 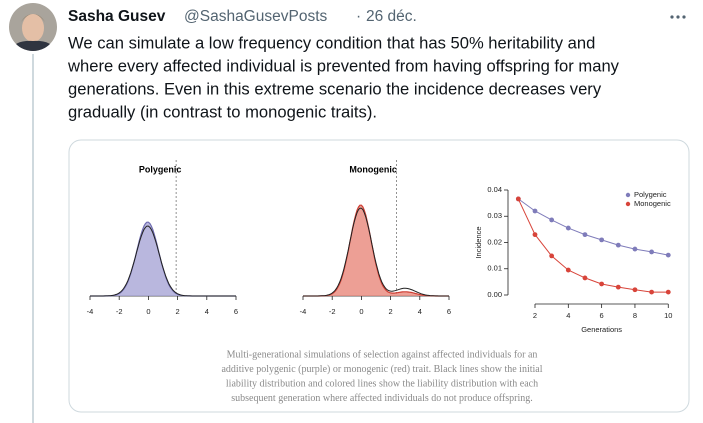 I want to click on y-tick-label: 0.02, so click(x=494, y=241).